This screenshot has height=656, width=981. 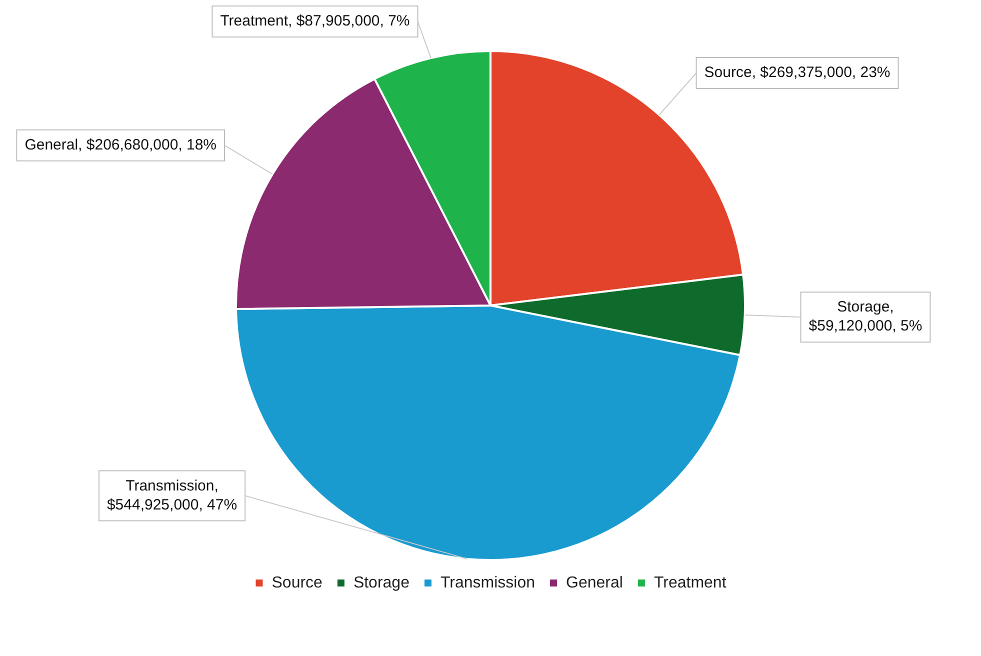 What do you see at coordinates (488, 583) in the screenshot?
I see `legend-label: Transmission` at bounding box center [488, 583].